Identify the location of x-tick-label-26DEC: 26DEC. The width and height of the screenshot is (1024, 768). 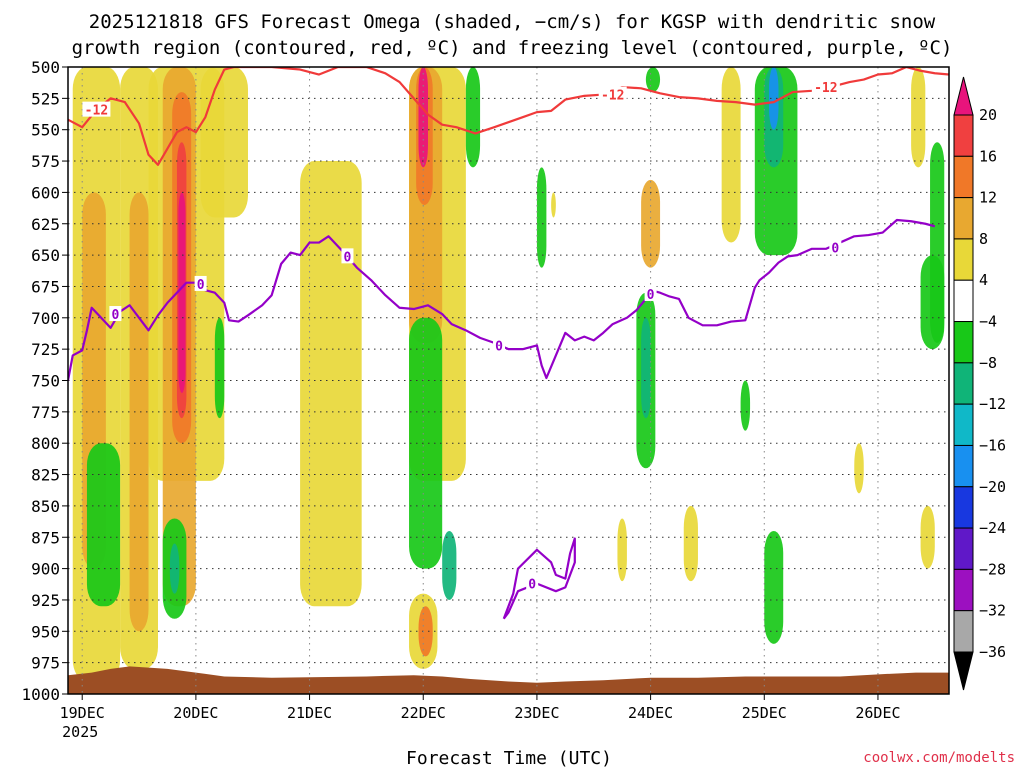
(877, 713).